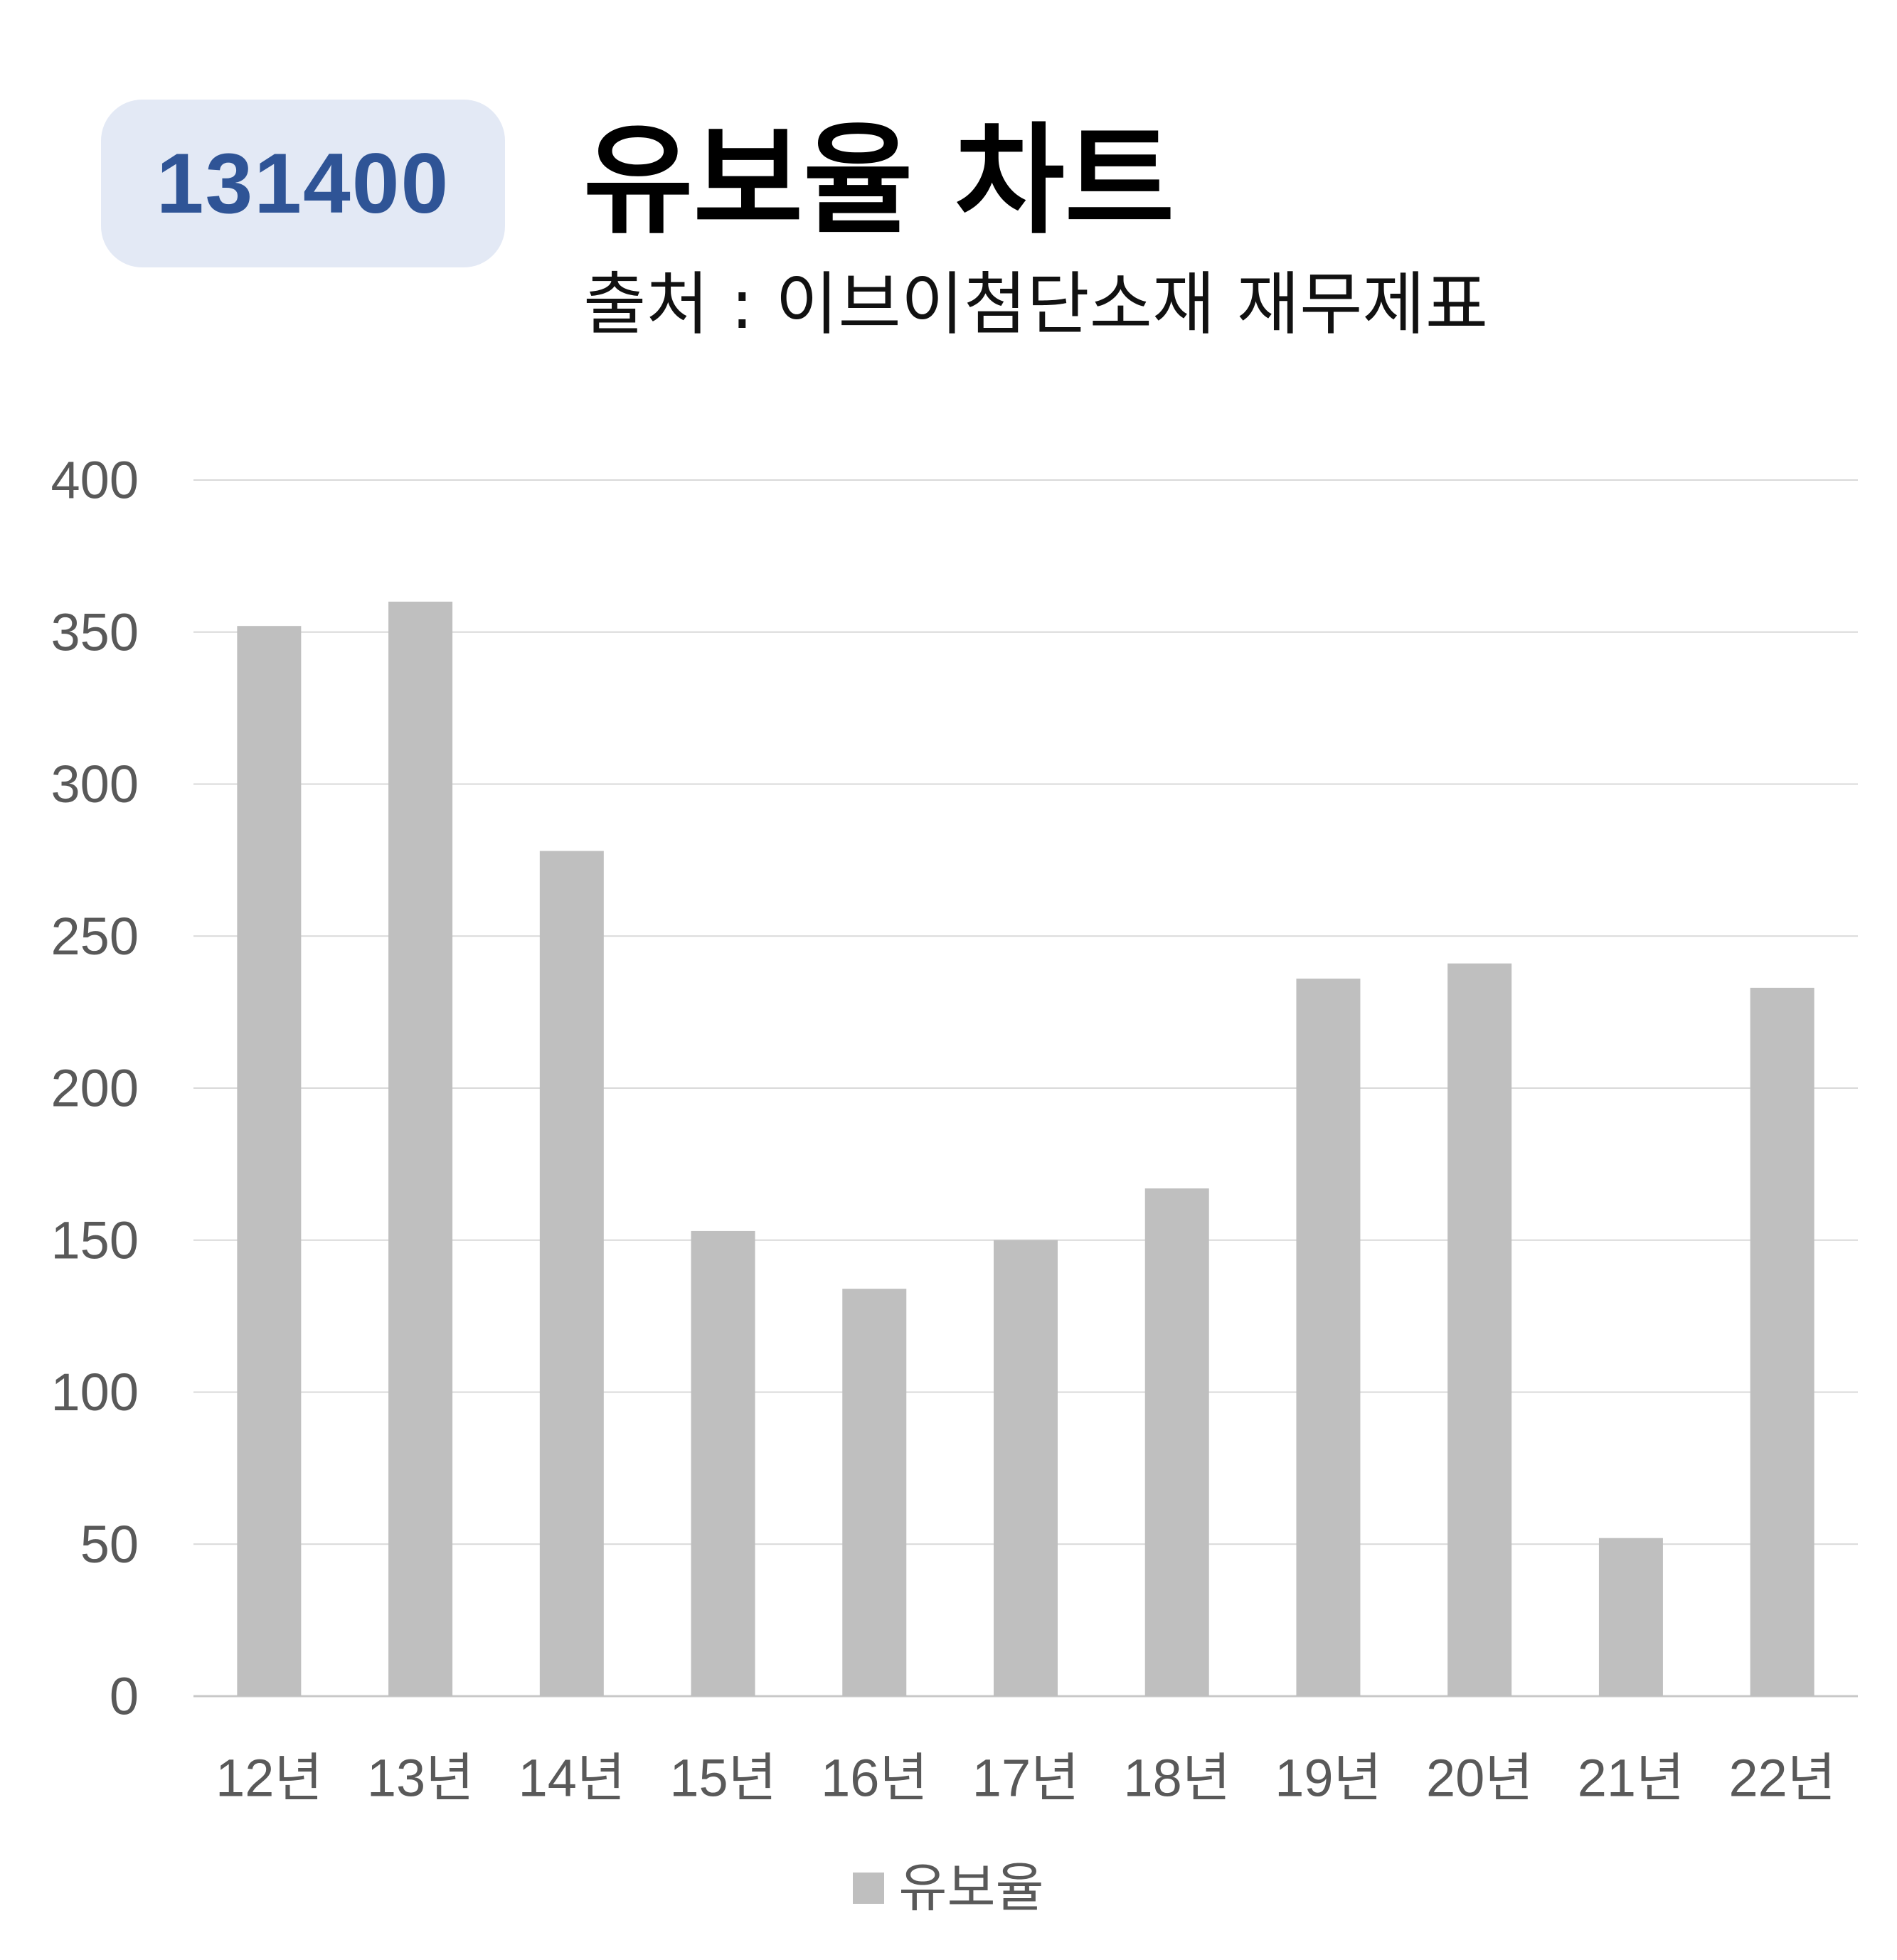 This screenshot has width=1897, height=1960. Describe the element at coordinates (1480, 1778) in the screenshot. I see `x-tick-label: 20년` at that location.